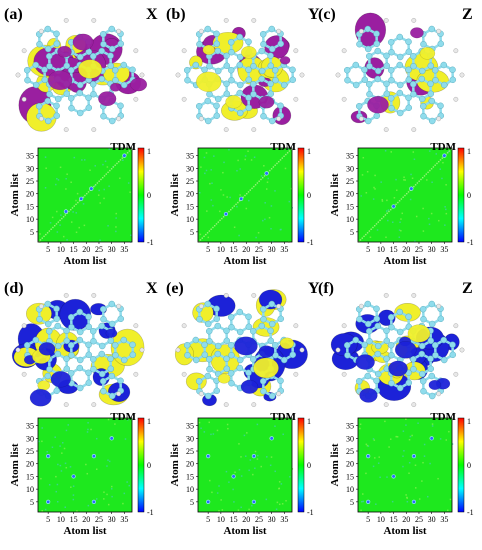  What do you see at coordinates (99, 519) in the screenshot?
I see `x-tick-label: 25` at bounding box center [99, 519].